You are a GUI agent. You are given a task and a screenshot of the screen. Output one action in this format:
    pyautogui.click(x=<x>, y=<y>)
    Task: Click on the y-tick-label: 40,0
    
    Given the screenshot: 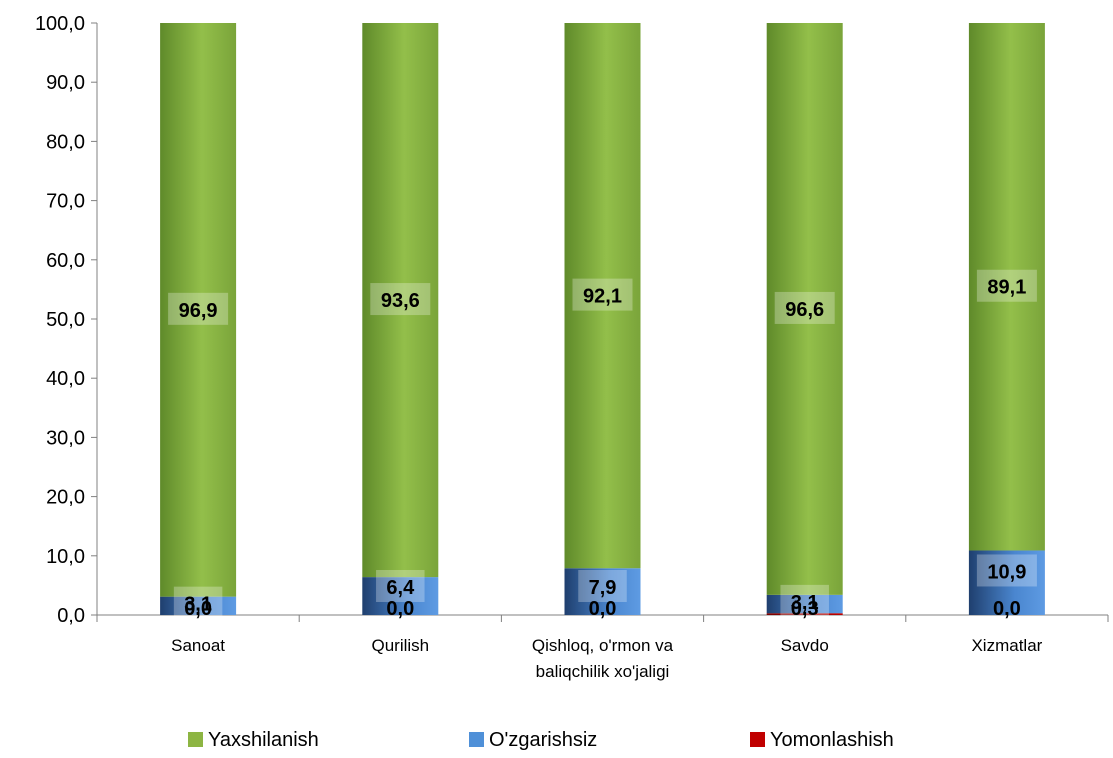 What is the action you would take?
    pyautogui.click(x=65, y=379)
    